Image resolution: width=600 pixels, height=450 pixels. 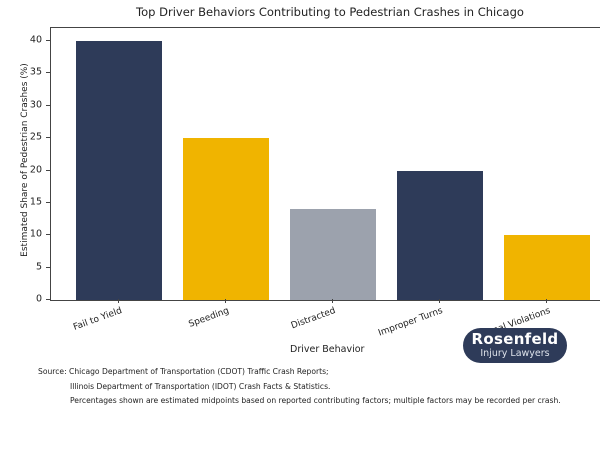 I want to click on y-tick-label: 25, so click(x=35, y=137).